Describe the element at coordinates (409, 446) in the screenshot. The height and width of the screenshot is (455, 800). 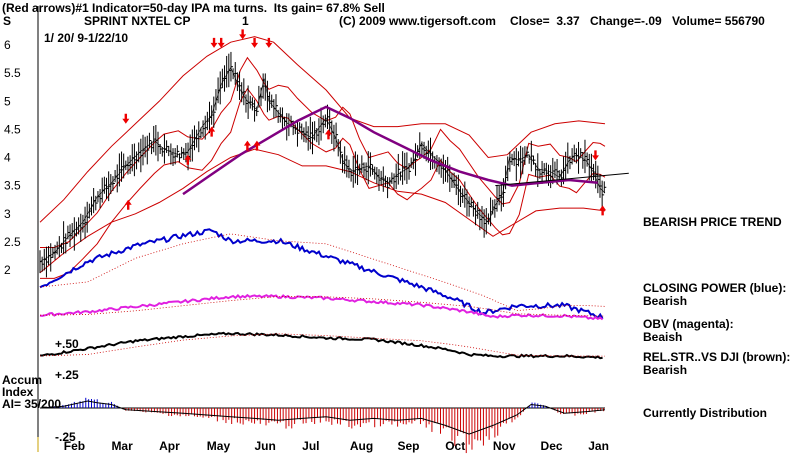
I see `month-label: Sep` at that location.